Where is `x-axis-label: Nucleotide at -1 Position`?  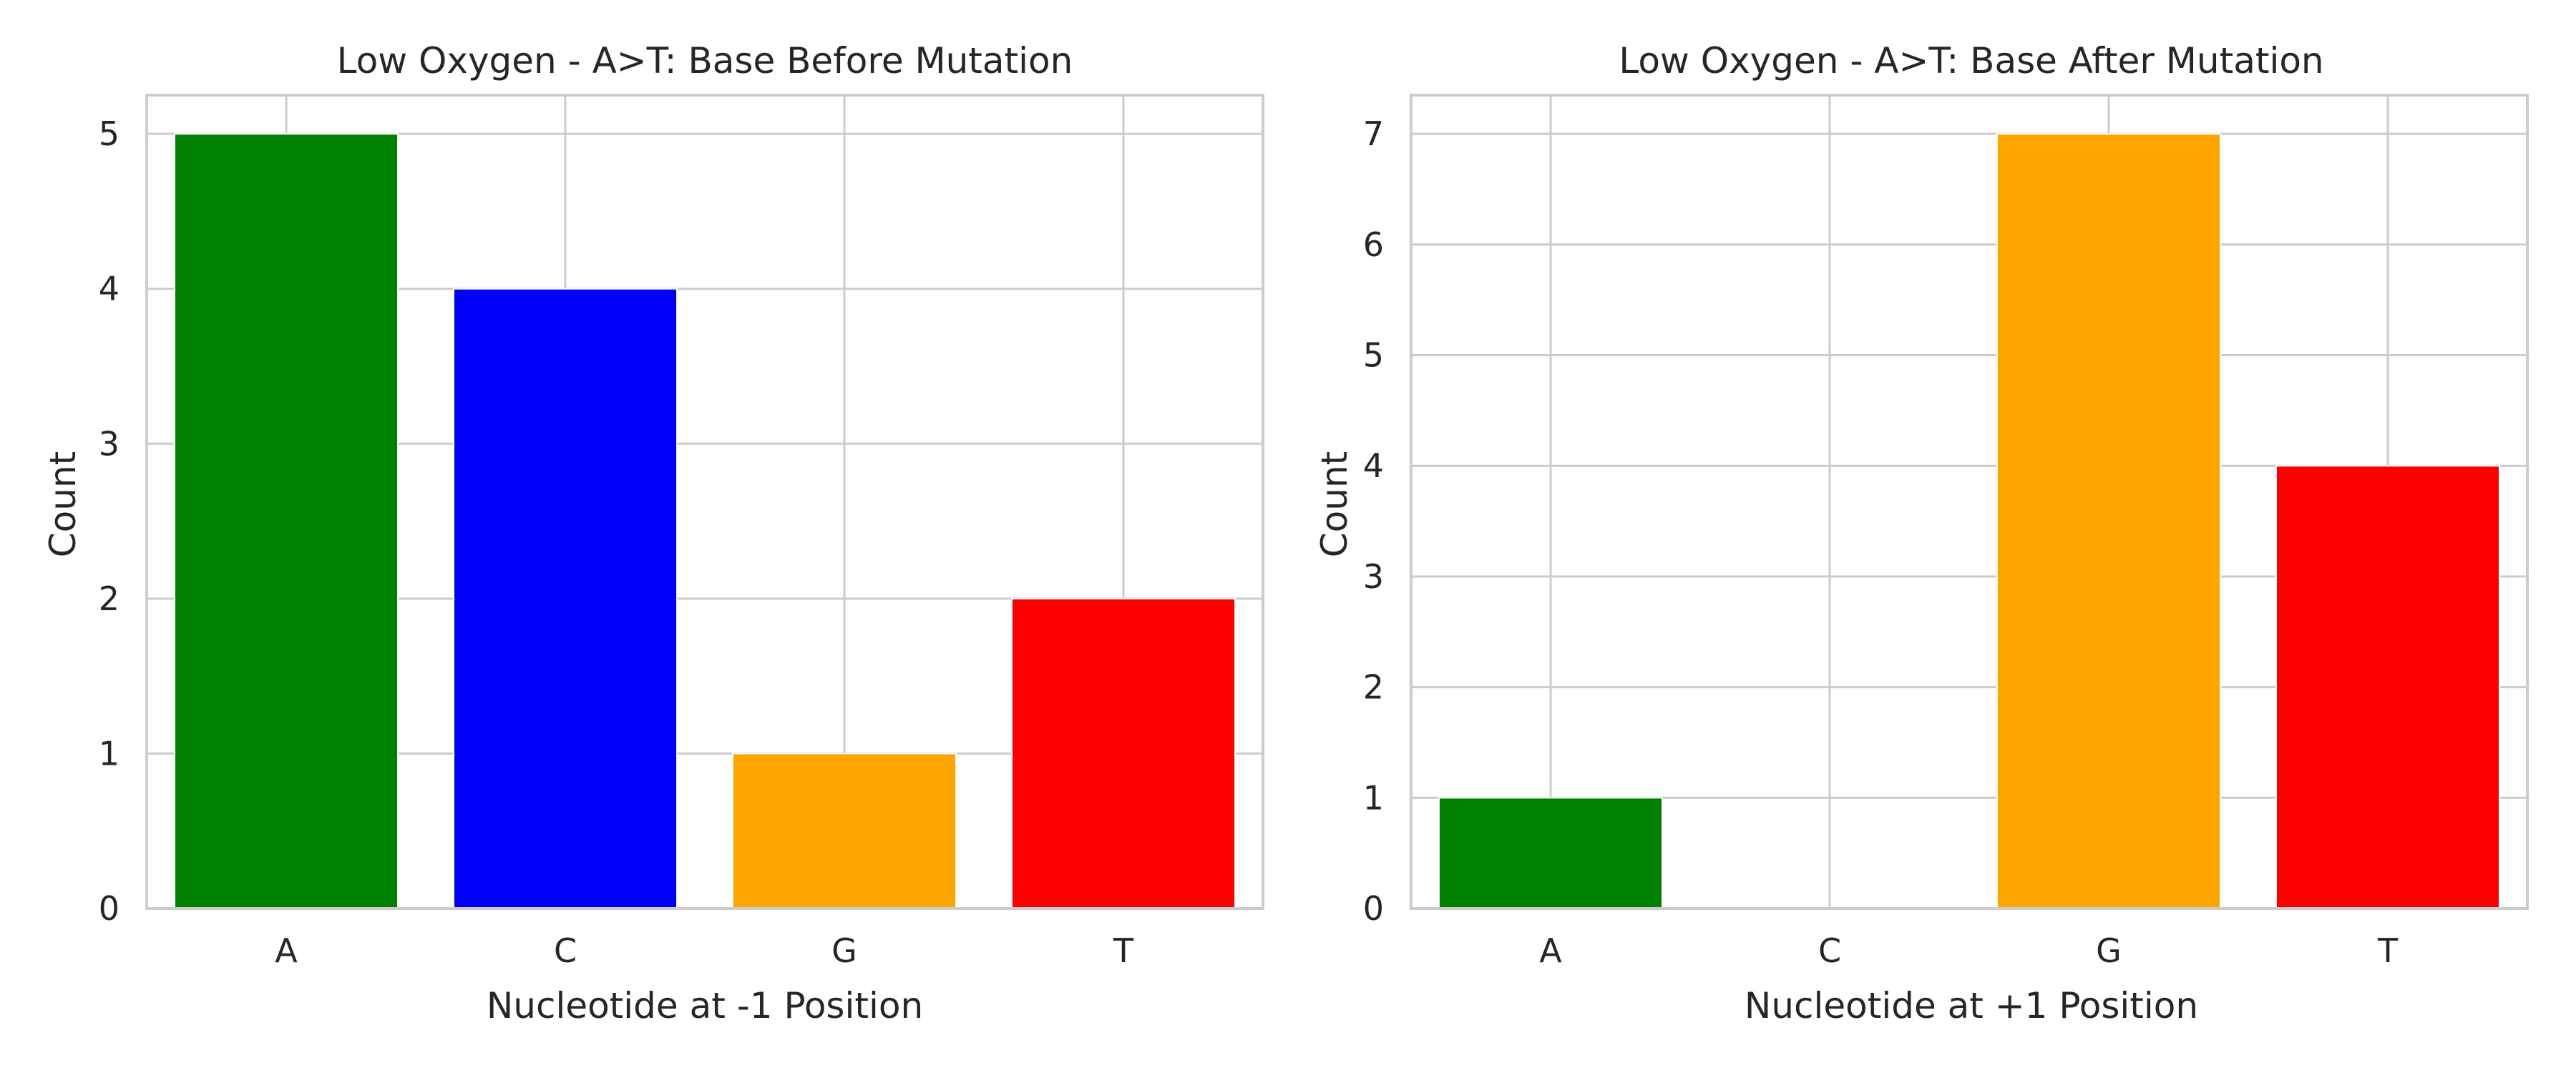 x-axis-label: Nucleotide at -1 Position is located at coordinates (705, 1006).